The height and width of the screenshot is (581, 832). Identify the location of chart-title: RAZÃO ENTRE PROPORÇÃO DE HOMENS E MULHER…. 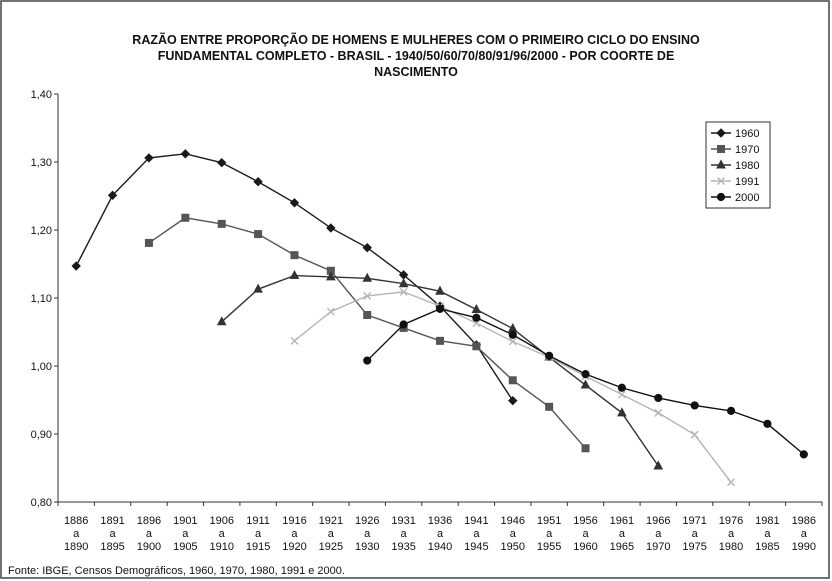
(416, 39).